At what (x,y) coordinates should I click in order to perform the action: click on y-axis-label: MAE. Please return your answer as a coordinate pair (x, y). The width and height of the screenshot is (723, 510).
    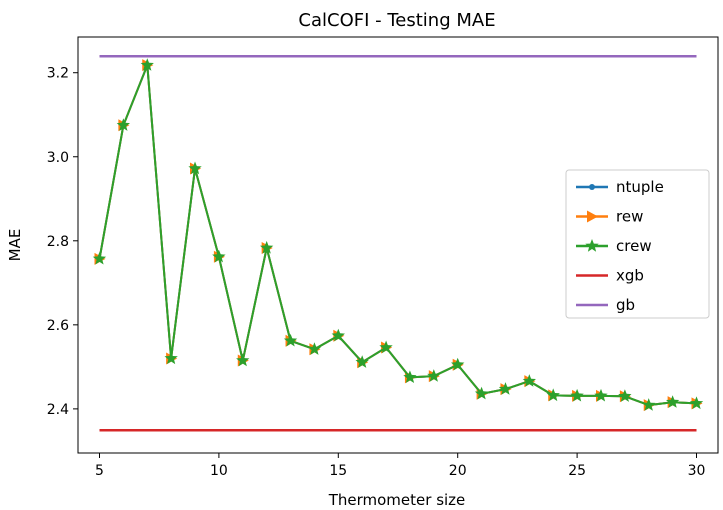
    Looking at the image, I should click on (15, 245).